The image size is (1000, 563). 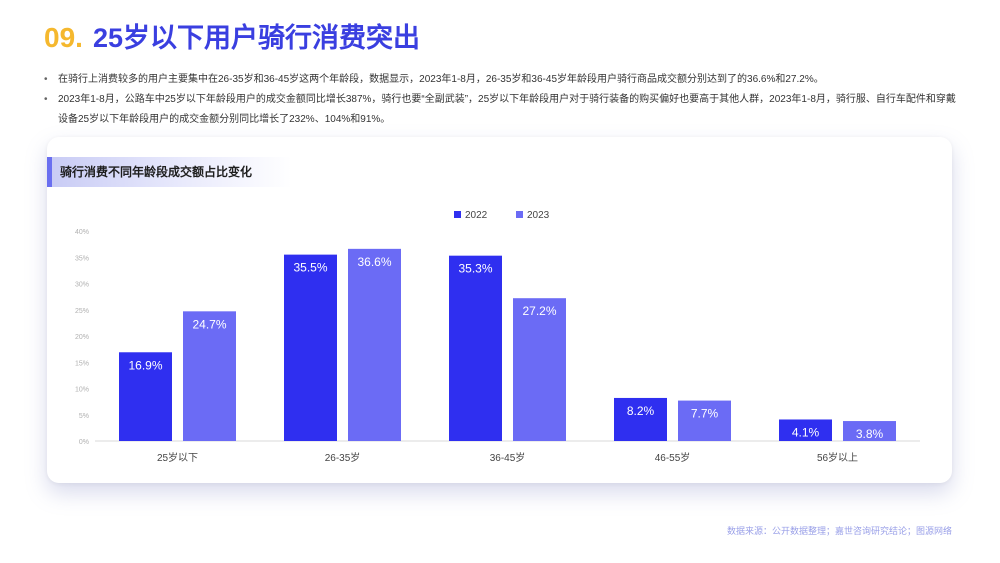 I want to click on data-label: 27.2%, so click(x=539, y=311).